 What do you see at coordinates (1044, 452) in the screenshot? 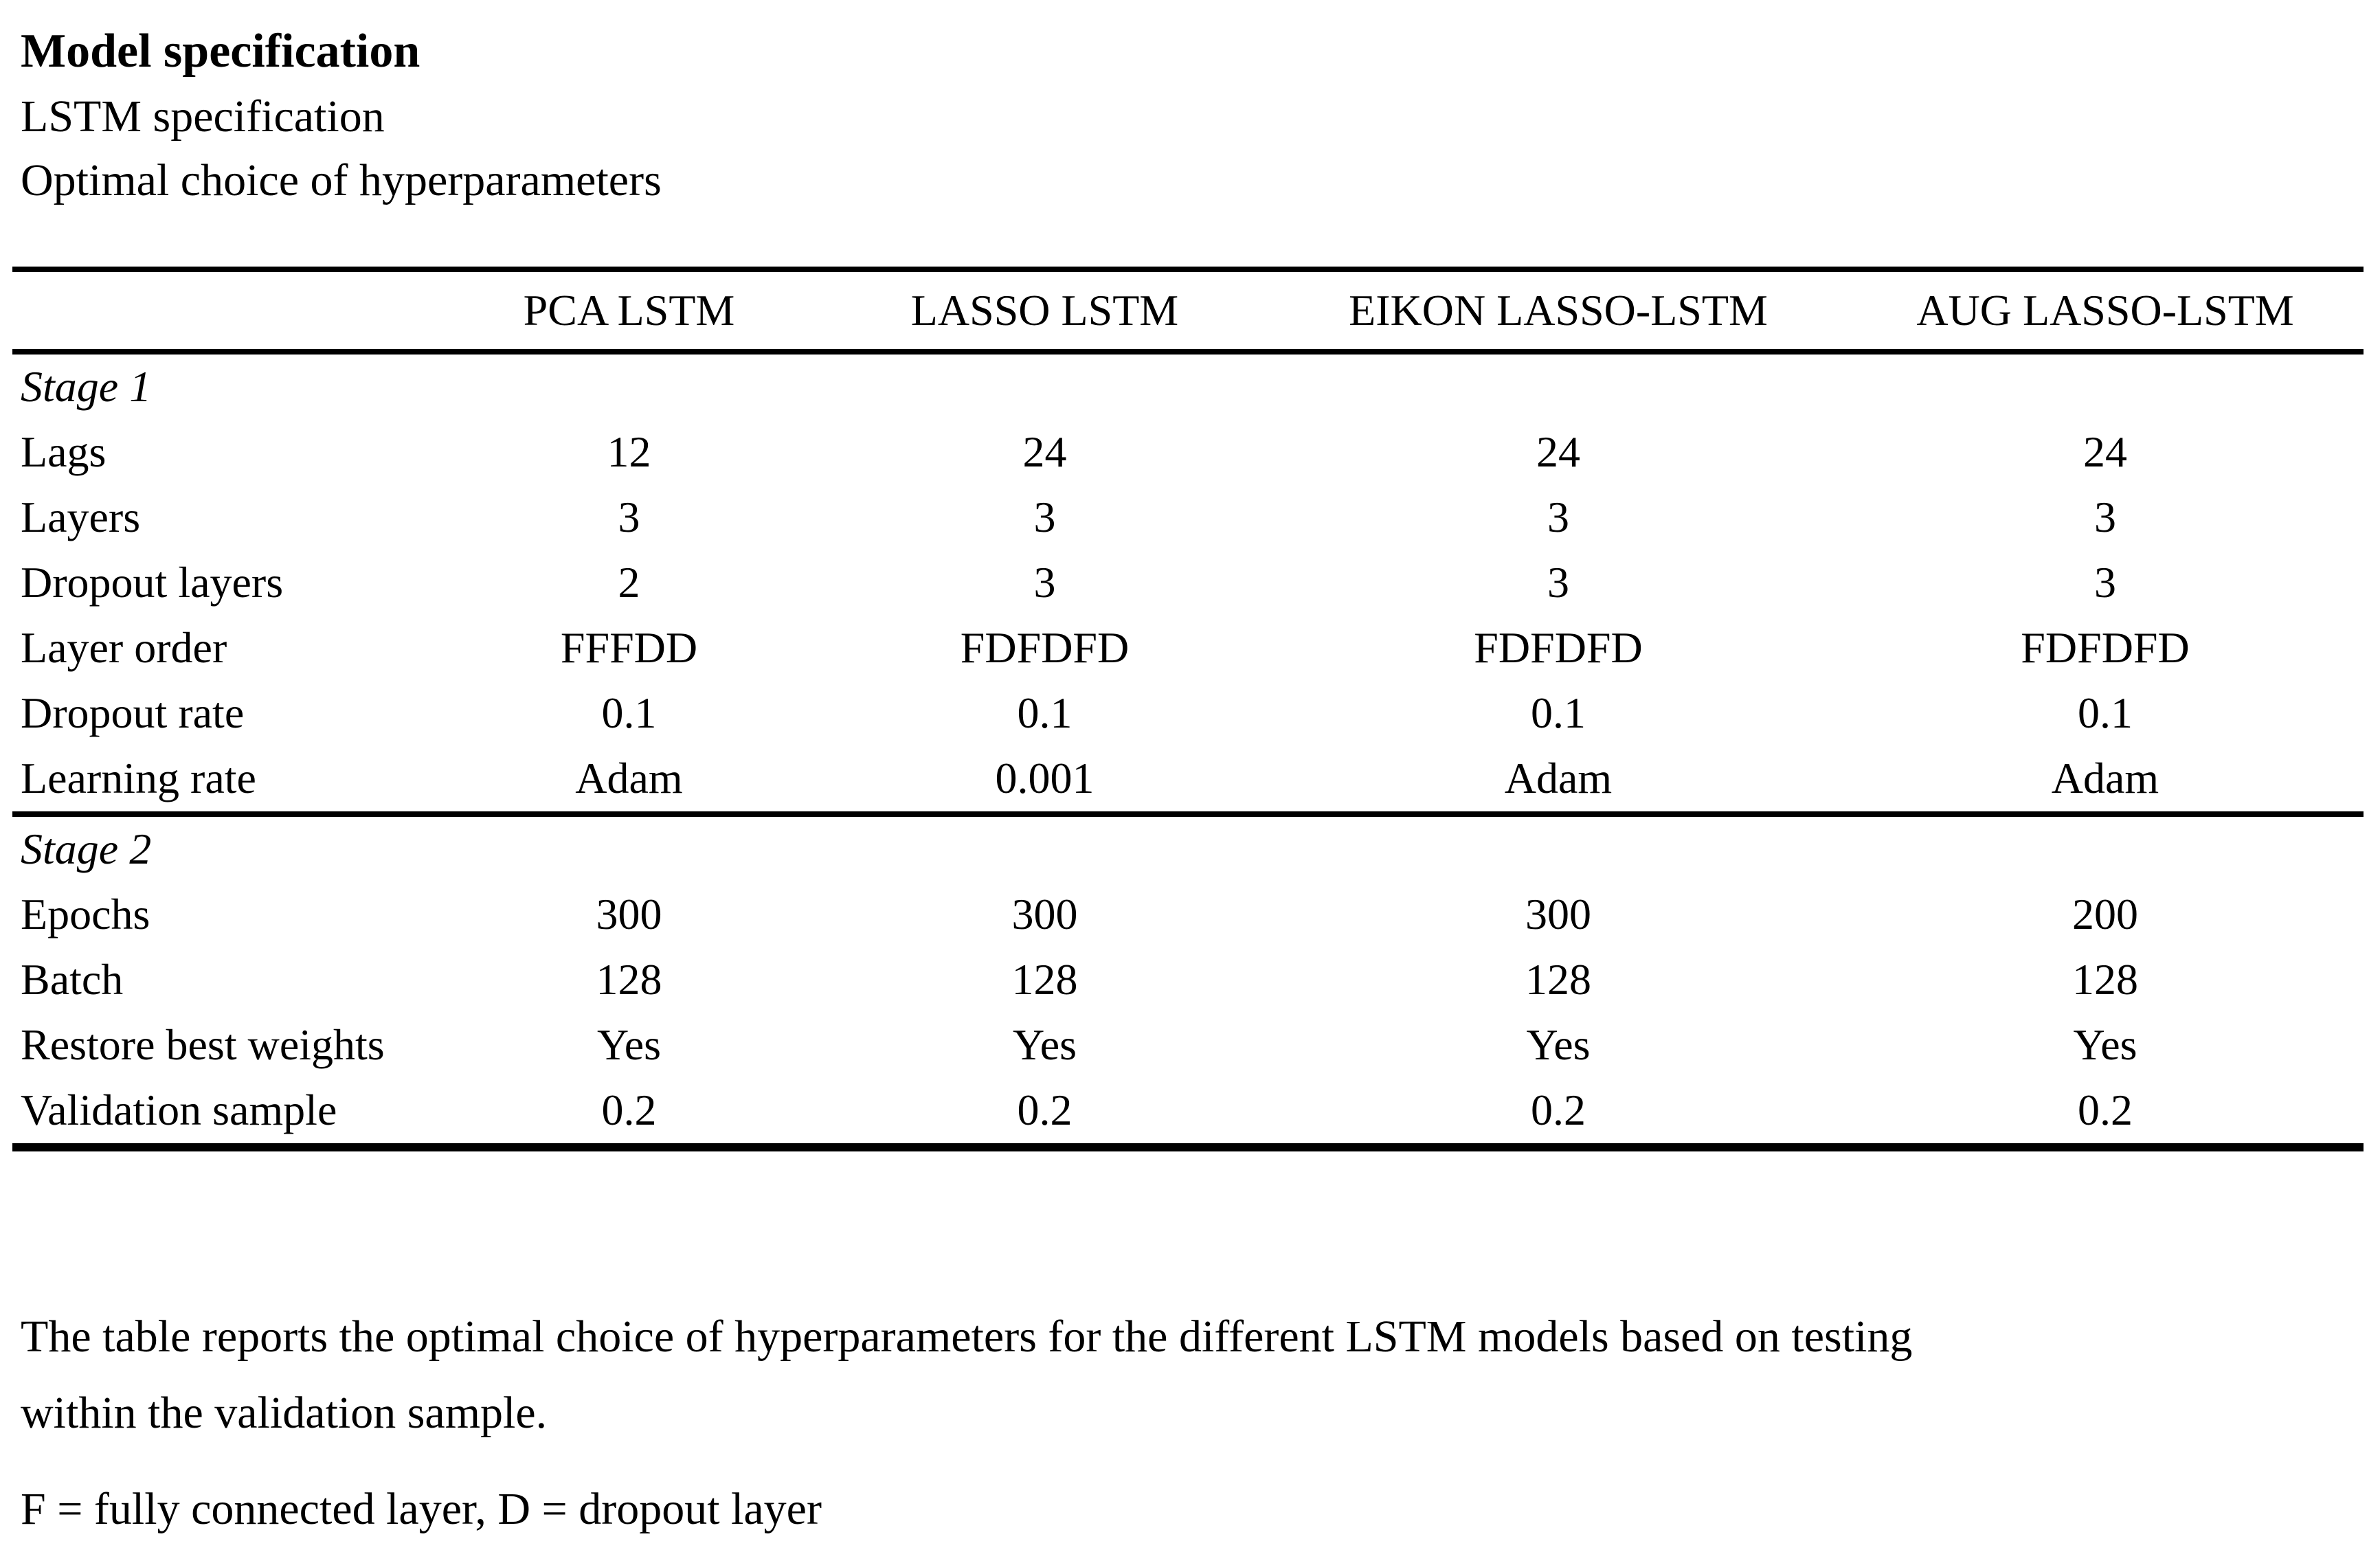
I see `cell-lags-lasso: 24` at bounding box center [1044, 452].